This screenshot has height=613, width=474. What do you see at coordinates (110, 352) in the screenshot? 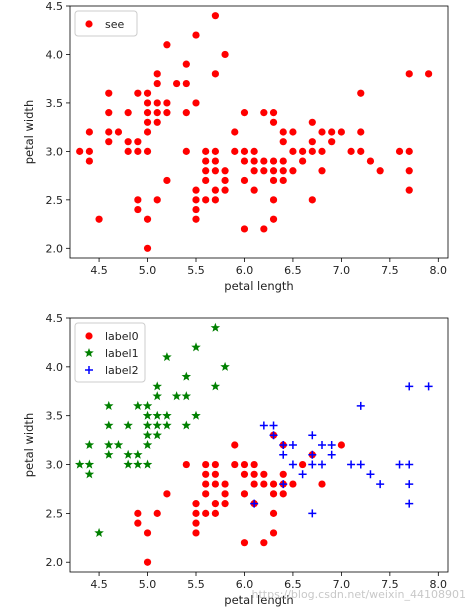
I see `legend: label0 label1 label2` at bounding box center [110, 352].